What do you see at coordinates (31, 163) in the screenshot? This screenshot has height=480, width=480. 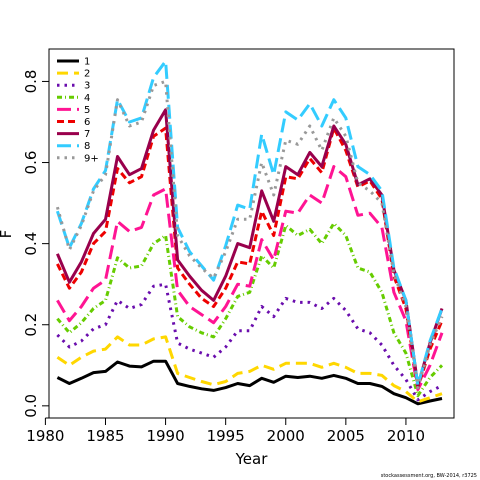 I see `y-tick-label: 0.6` at bounding box center [31, 163].